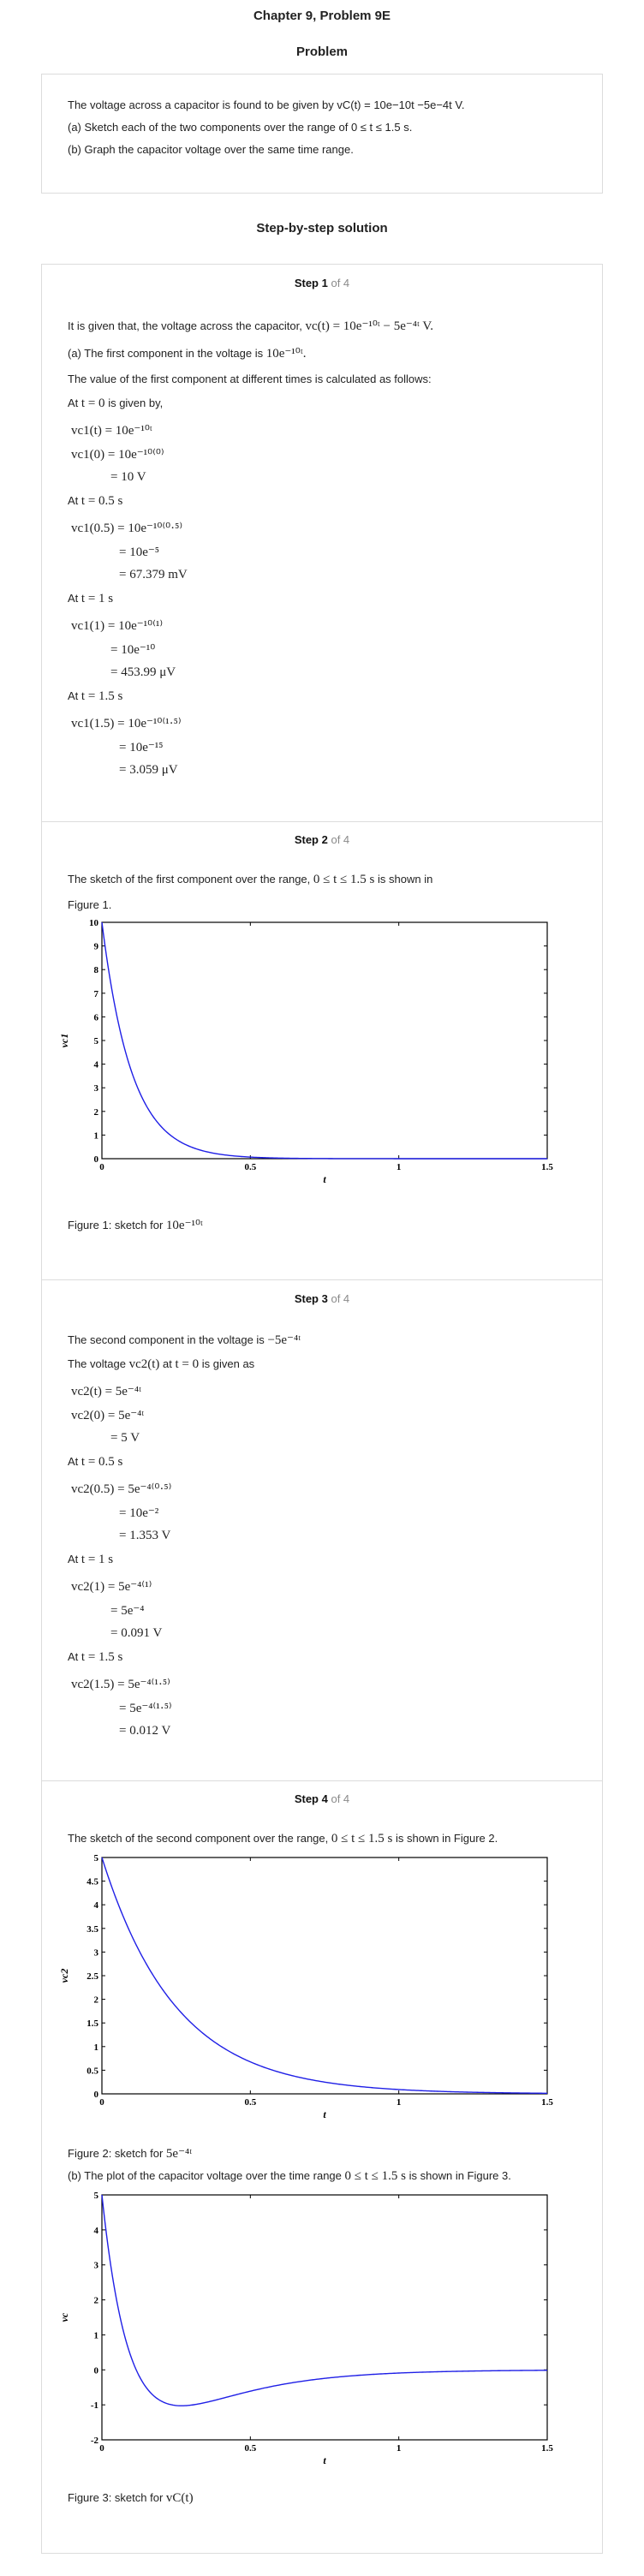 This screenshot has height=2576, width=644. I want to click on step-2-label: Step 2, so click(311, 839).